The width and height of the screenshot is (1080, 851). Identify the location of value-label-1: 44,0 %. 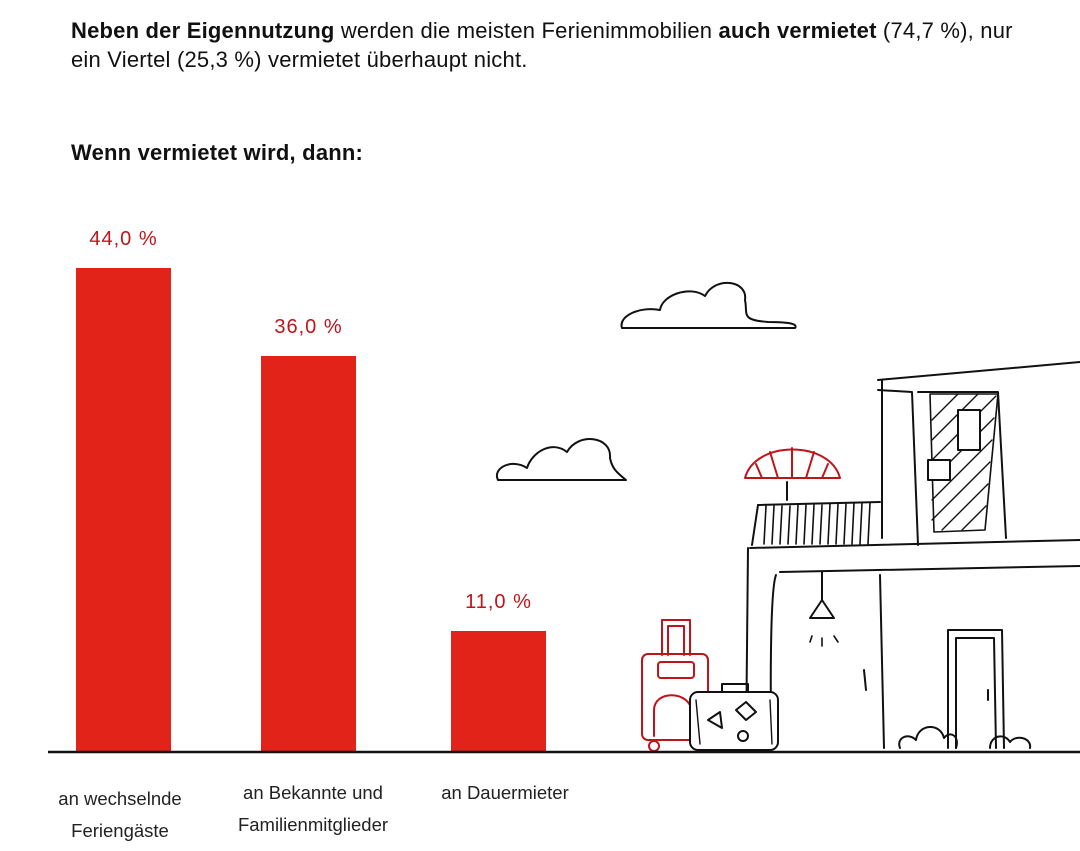
(123, 239).